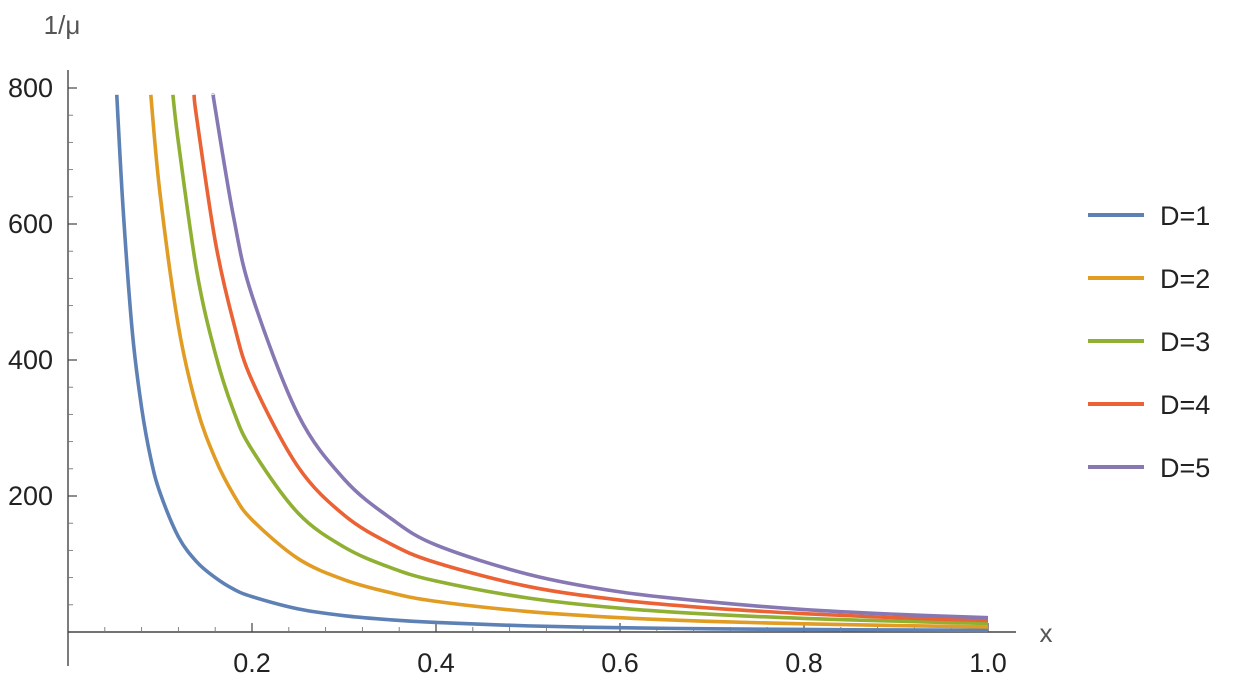 Image resolution: width=1246 pixels, height=690 pixels. Describe the element at coordinates (1185, 216) in the screenshot. I see `legend-label-d-1: D=1` at that location.